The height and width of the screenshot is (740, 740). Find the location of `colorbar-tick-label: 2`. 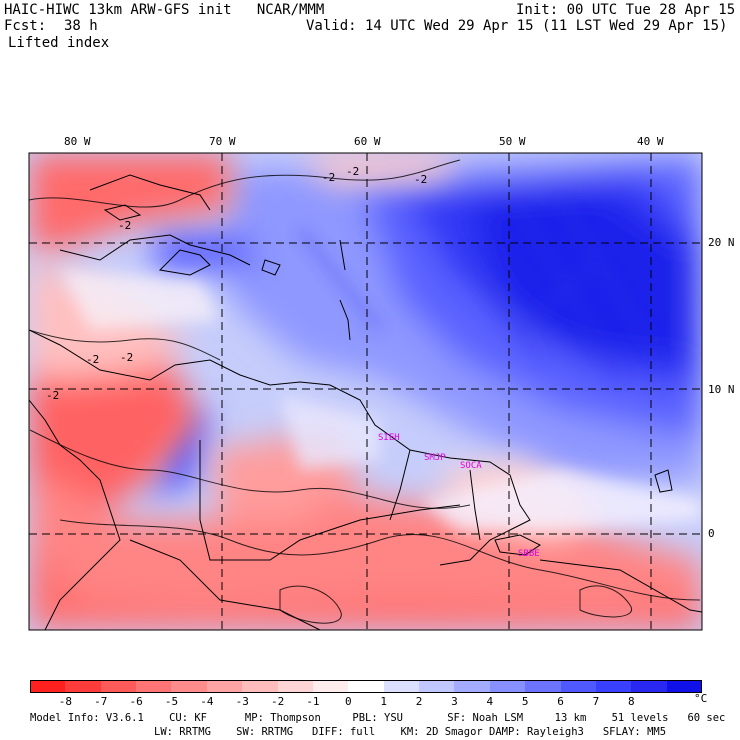

colorbar-tick-label: 2 is located at coordinates (419, 701).